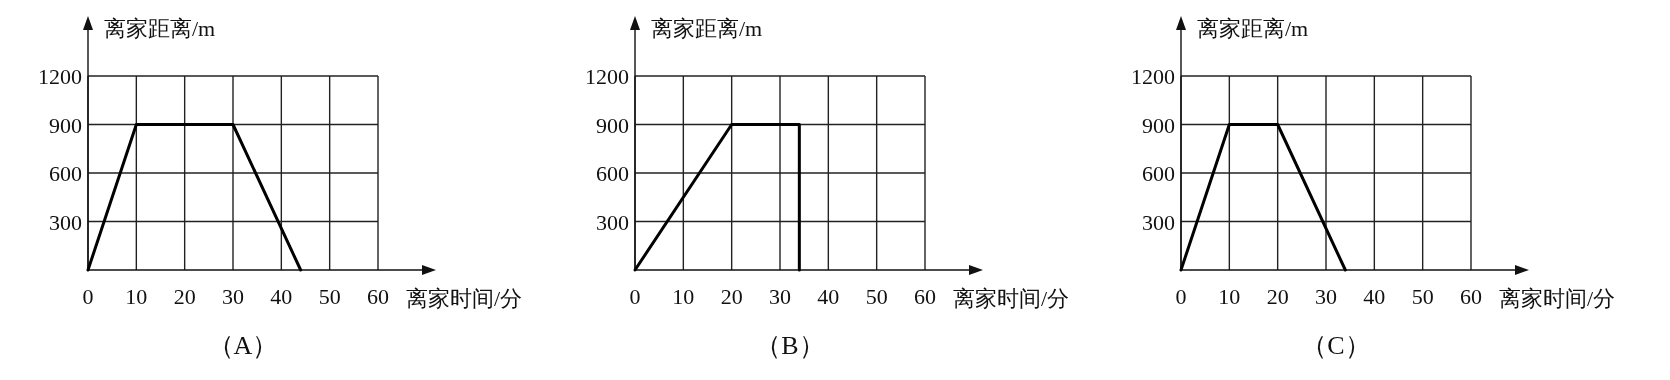 This screenshot has height=380, width=1670. What do you see at coordinates (1336, 345) in the screenshot?
I see `text: （C）` at bounding box center [1336, 345].